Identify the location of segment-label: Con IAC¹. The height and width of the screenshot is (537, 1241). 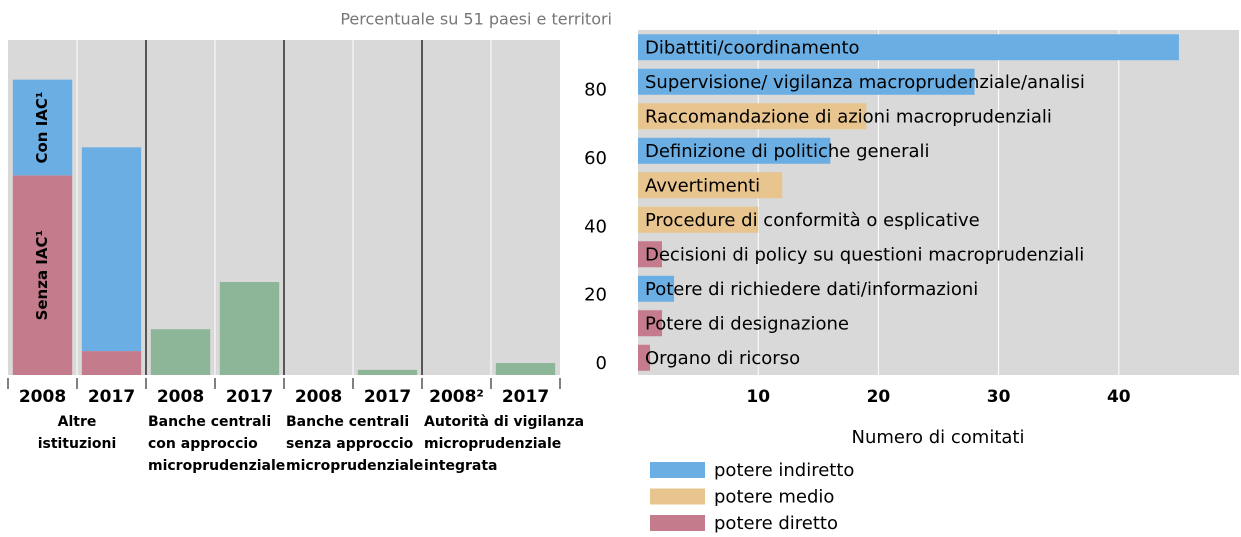
(42, 128).